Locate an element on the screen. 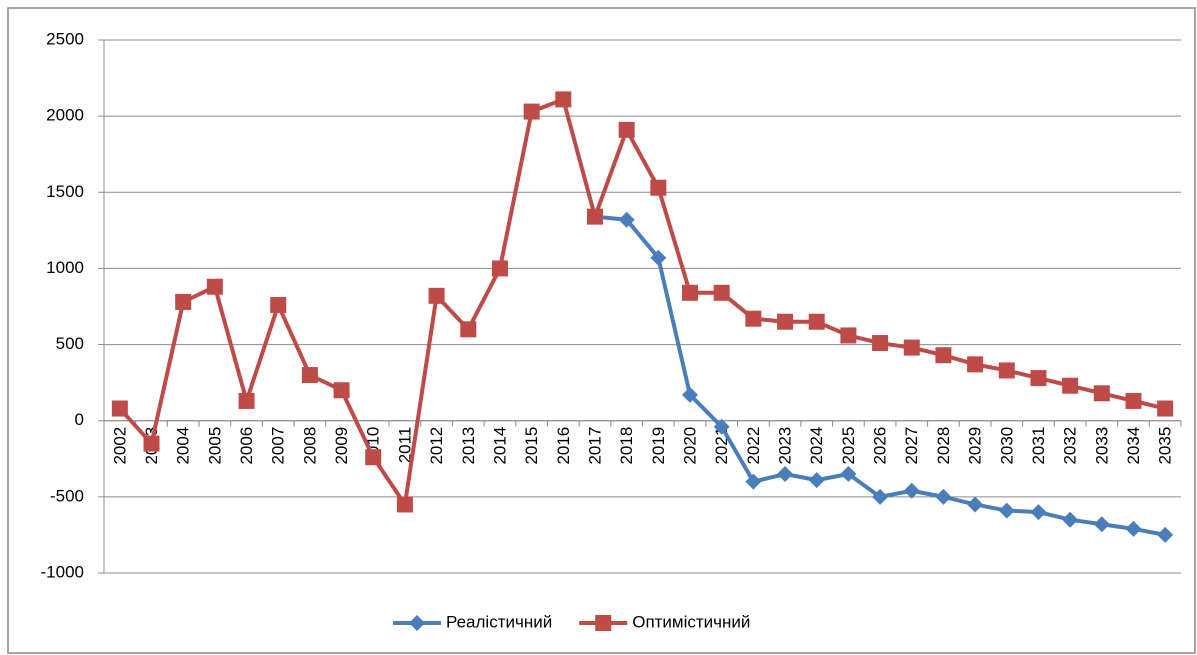 Image resolution: width=1197 pixels, height=655 pixels. x-tick-label: 2023 is located at coordinates (785, 446).